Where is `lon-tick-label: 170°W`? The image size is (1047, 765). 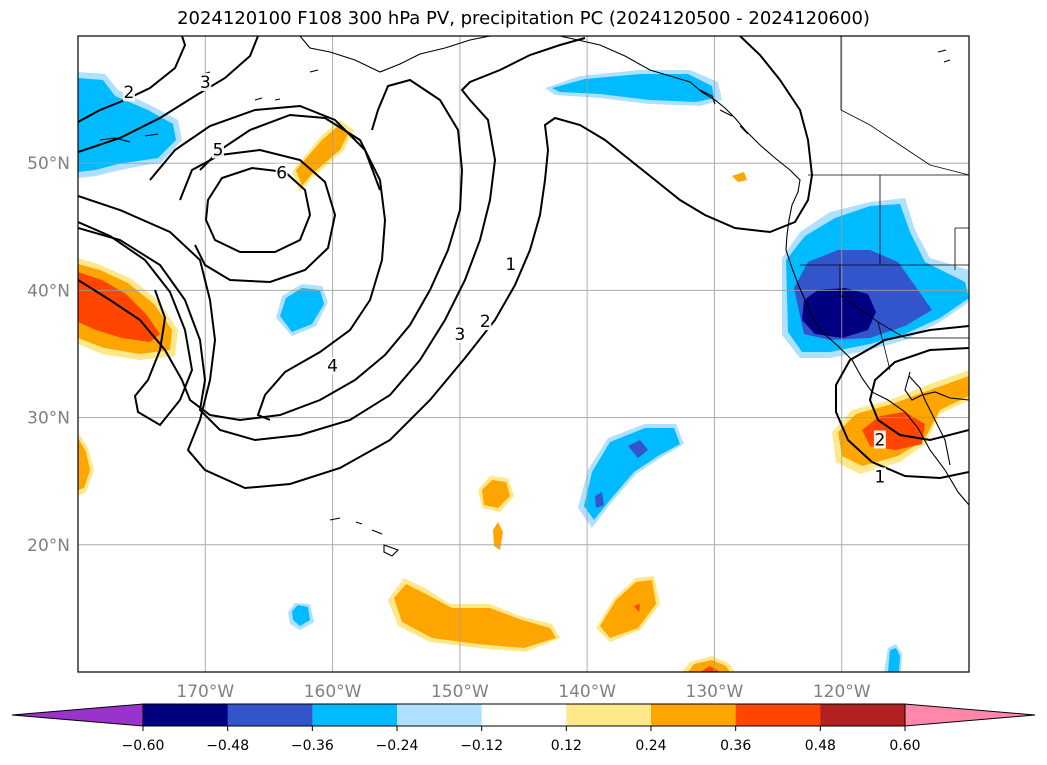 lon-tick-label: 170°W is located at coordinates (205, 692).